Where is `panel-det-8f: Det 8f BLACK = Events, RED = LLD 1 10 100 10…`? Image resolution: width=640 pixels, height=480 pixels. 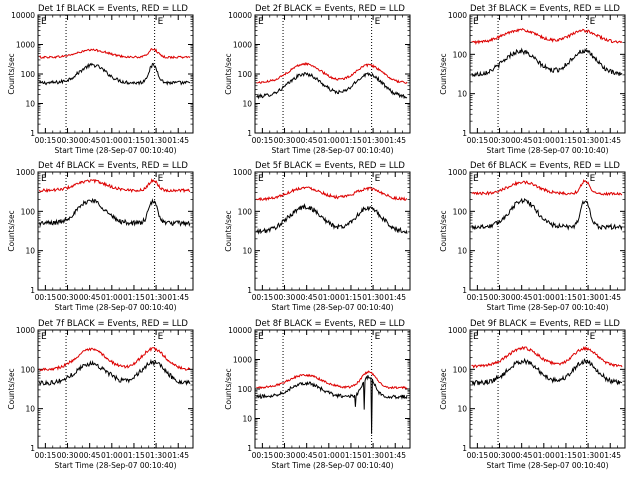
panel-det-8f: Det 8f BLACK = Events, RED = LLD 1 10 100 10… is located at coordinates (317, 394).